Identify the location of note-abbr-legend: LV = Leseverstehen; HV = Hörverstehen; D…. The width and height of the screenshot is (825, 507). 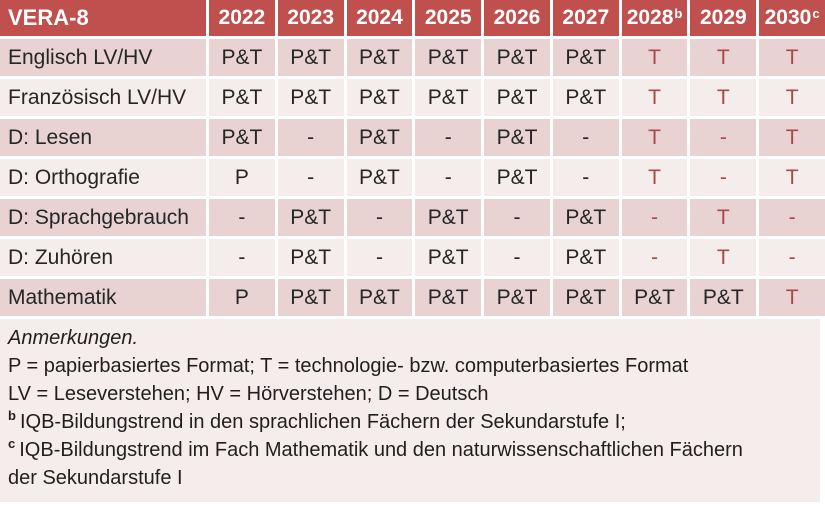
(248, 394).